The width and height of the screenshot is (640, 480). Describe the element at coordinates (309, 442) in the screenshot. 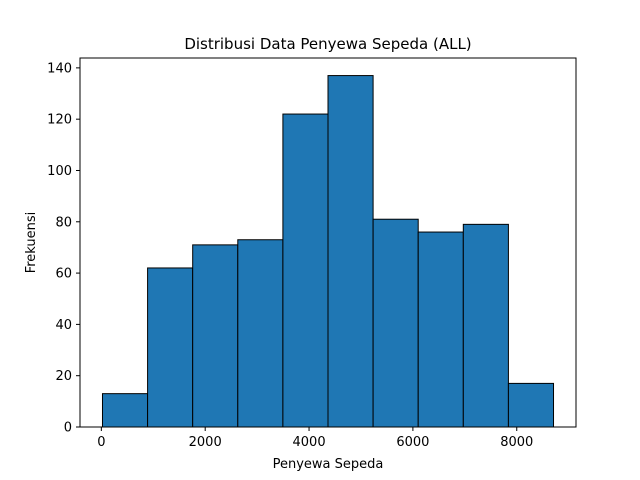

I see `x-tick-label: 4000` at that location.